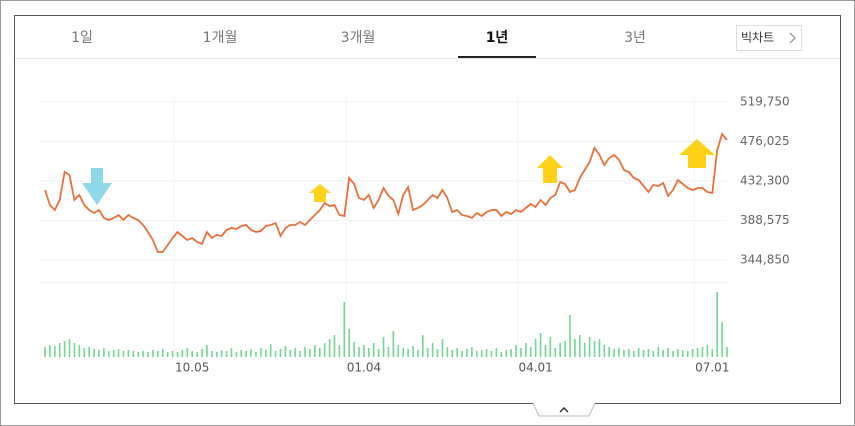 This screenshot has height=426, width=855. I want to click on period-tab: 3년, so click(635, 38).